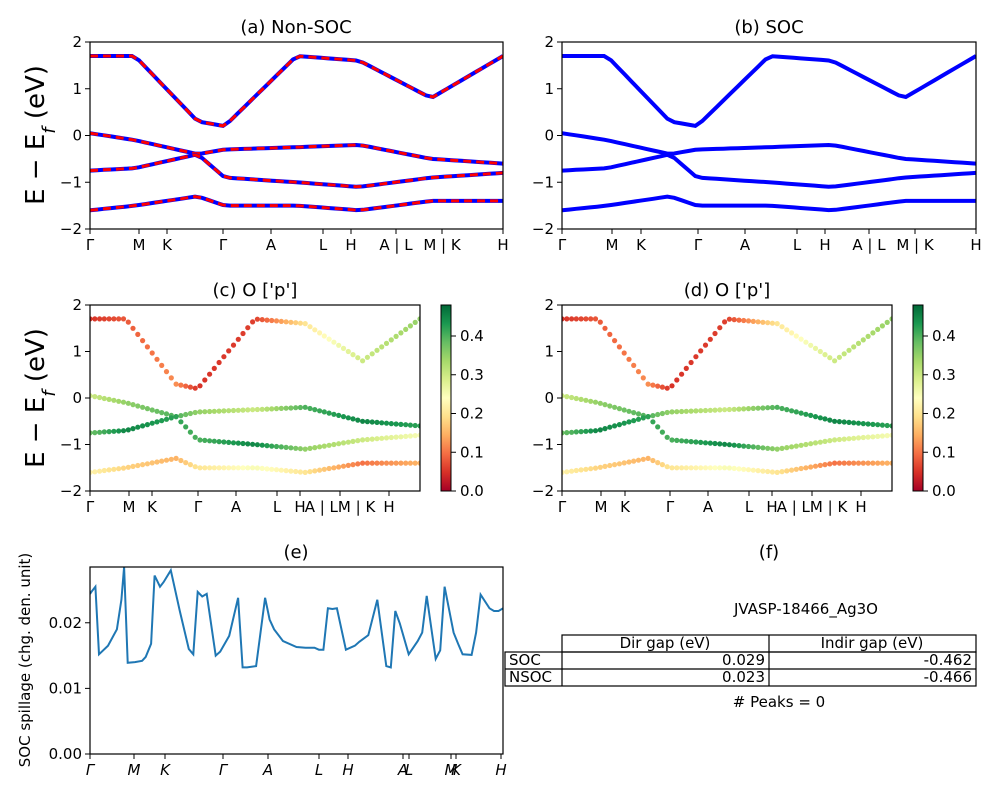 The height and width of the screenshot is (800, 1000). What do you see at coordinates (547, 135) in the screenshot?
I see `panel-b-yticks: 2 1 0 −1 −2` at bounding box center [547, 135].